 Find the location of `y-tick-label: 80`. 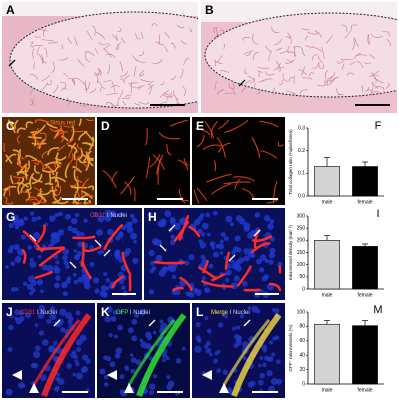

y-tick-label: 80 is located at coordinates (302, 327).